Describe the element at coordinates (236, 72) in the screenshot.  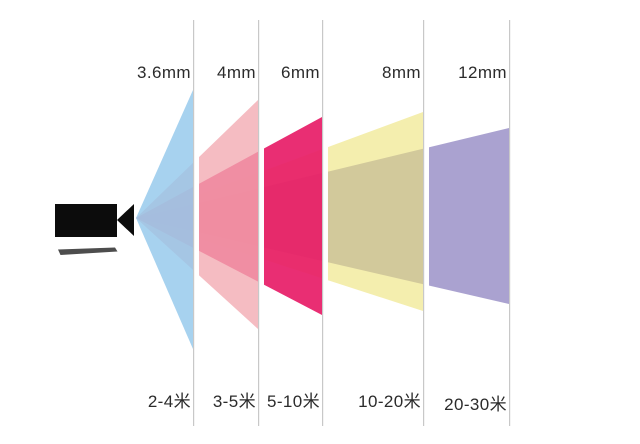
I see `focal-label-4mm: 4mm` at that location.